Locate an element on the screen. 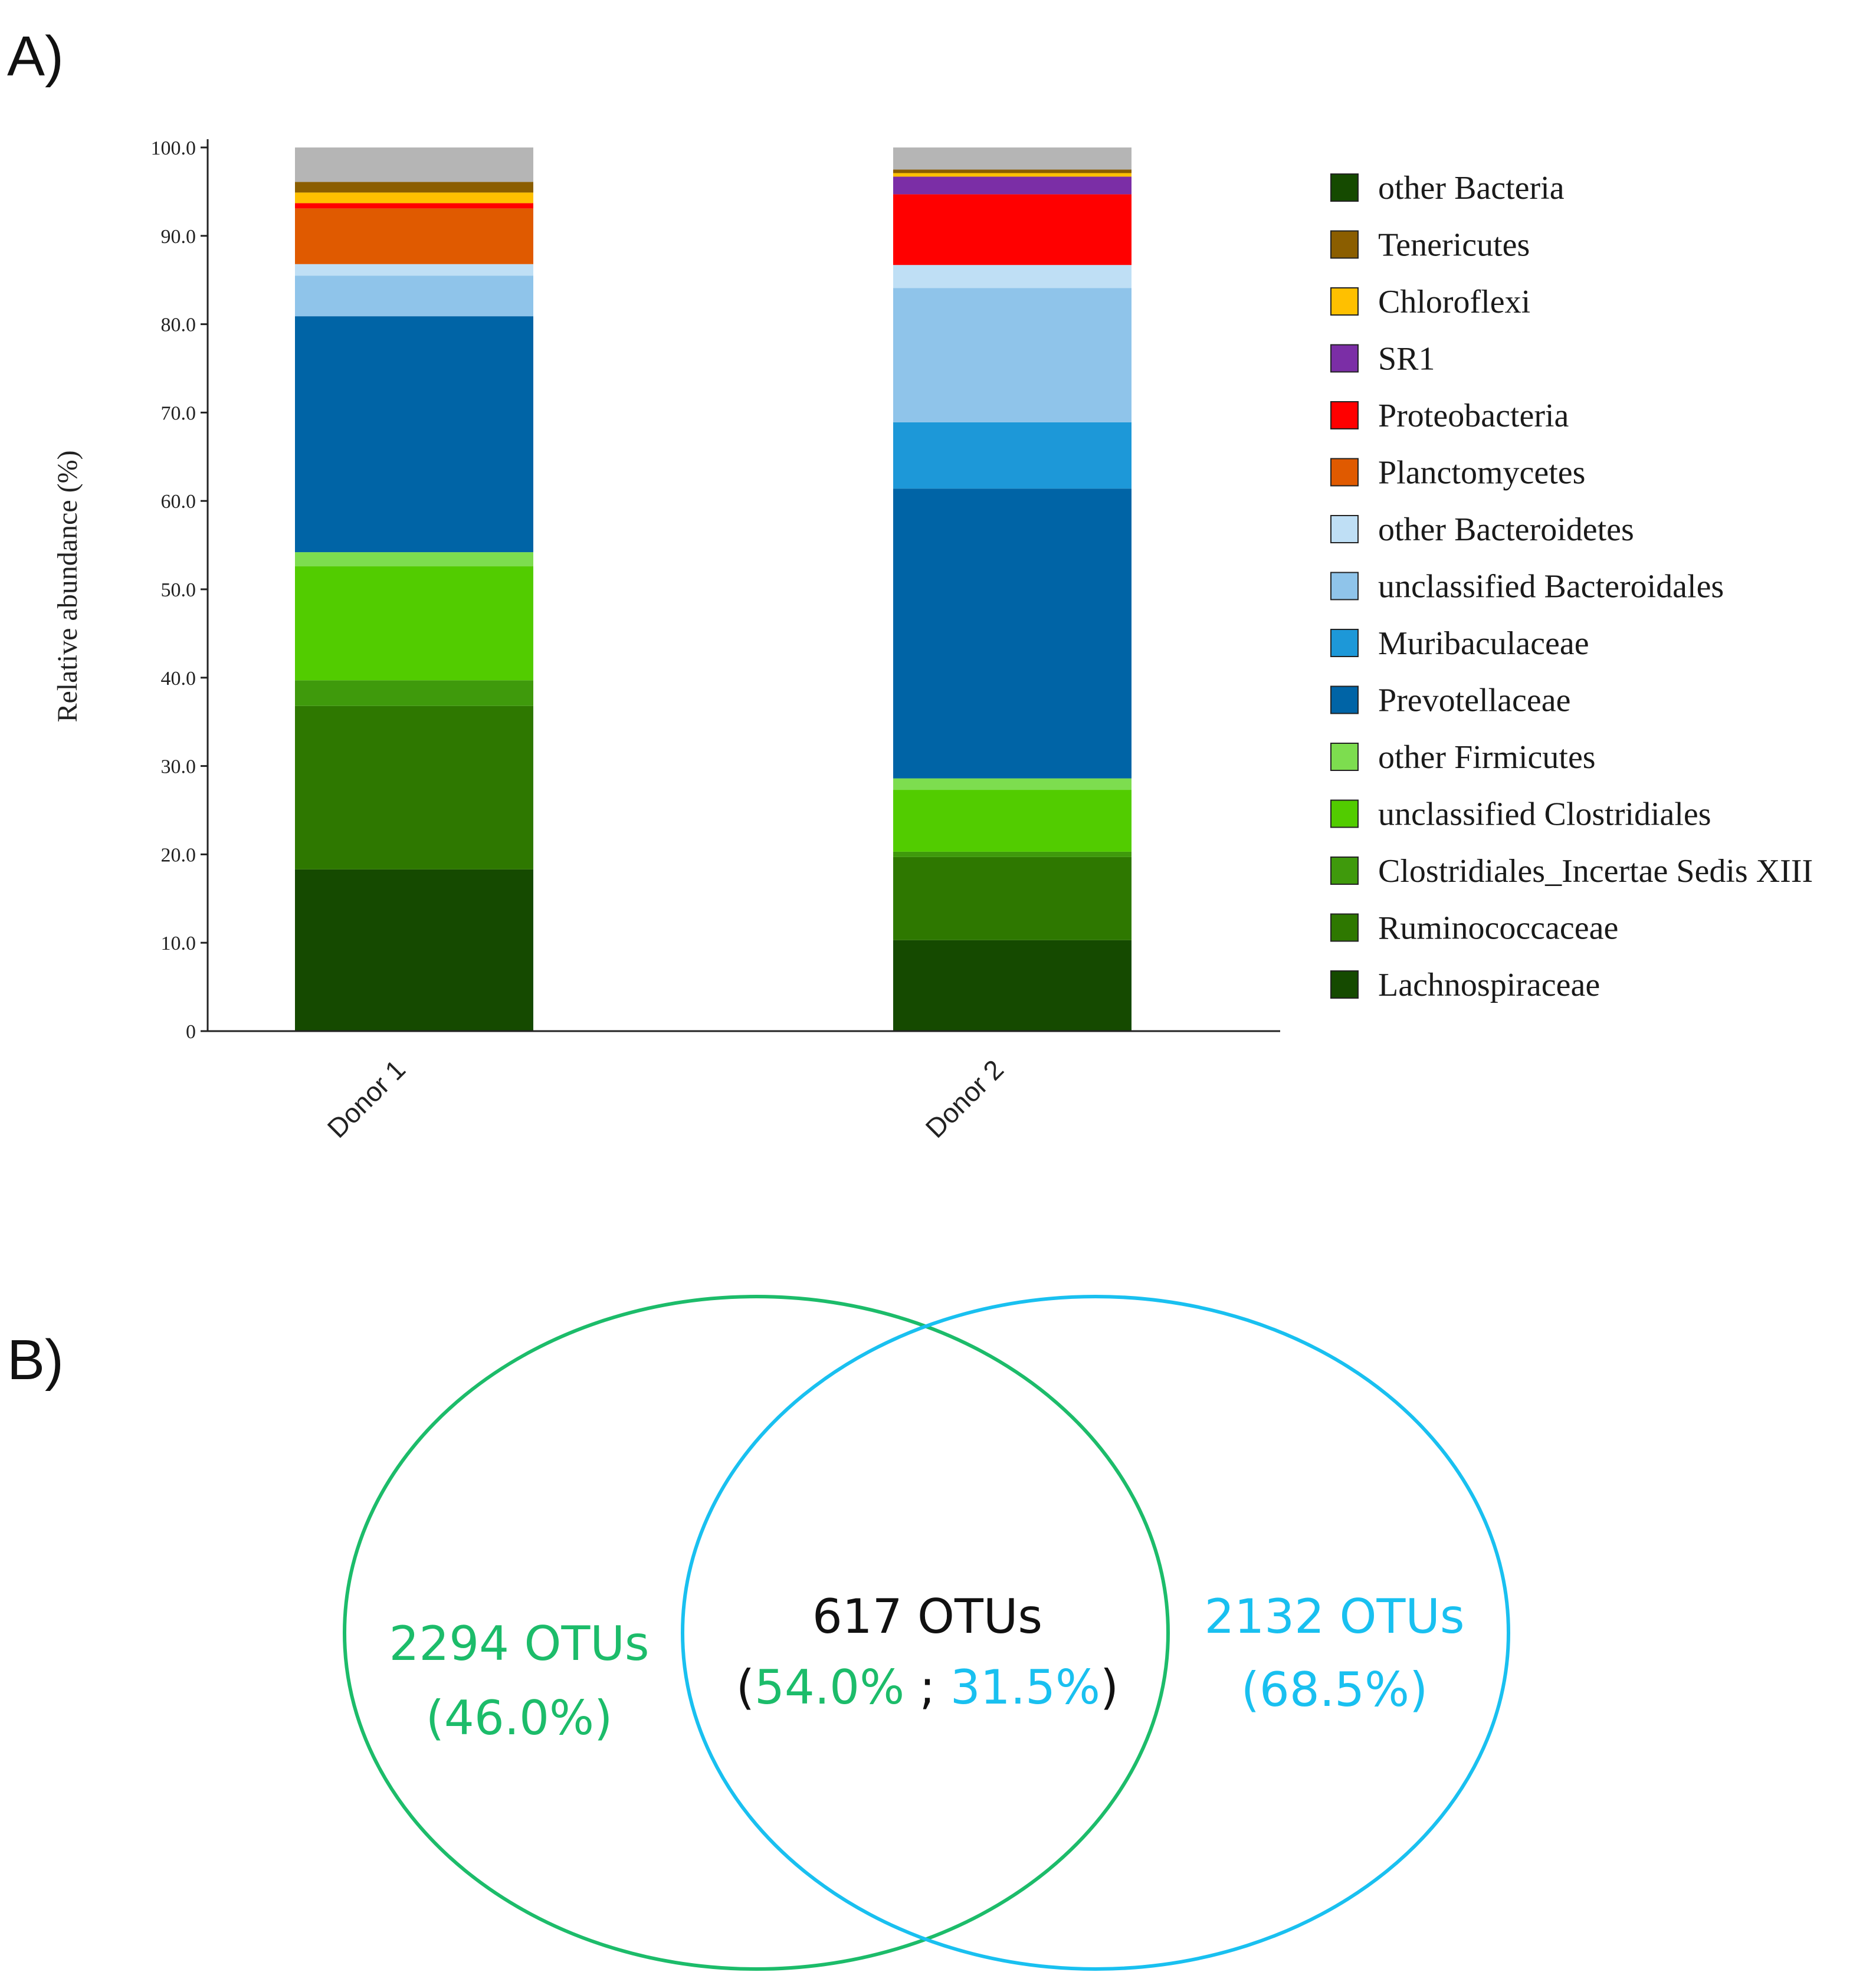  bar-segment-donor-2-ruminococcaceae is located at coordinates (1012, 898).